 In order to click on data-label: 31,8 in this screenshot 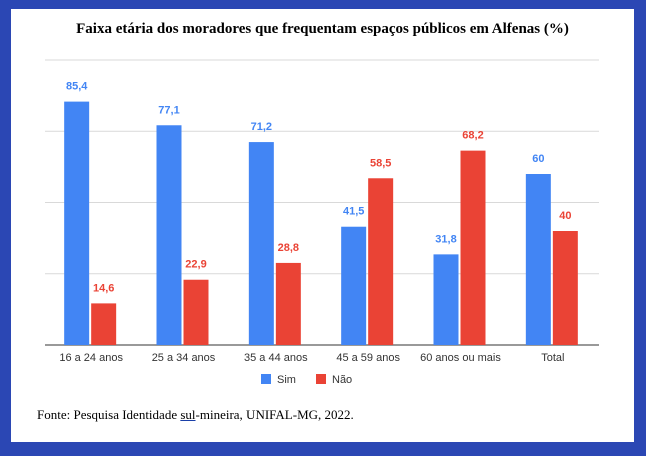, I will do `click(445, 239)`.